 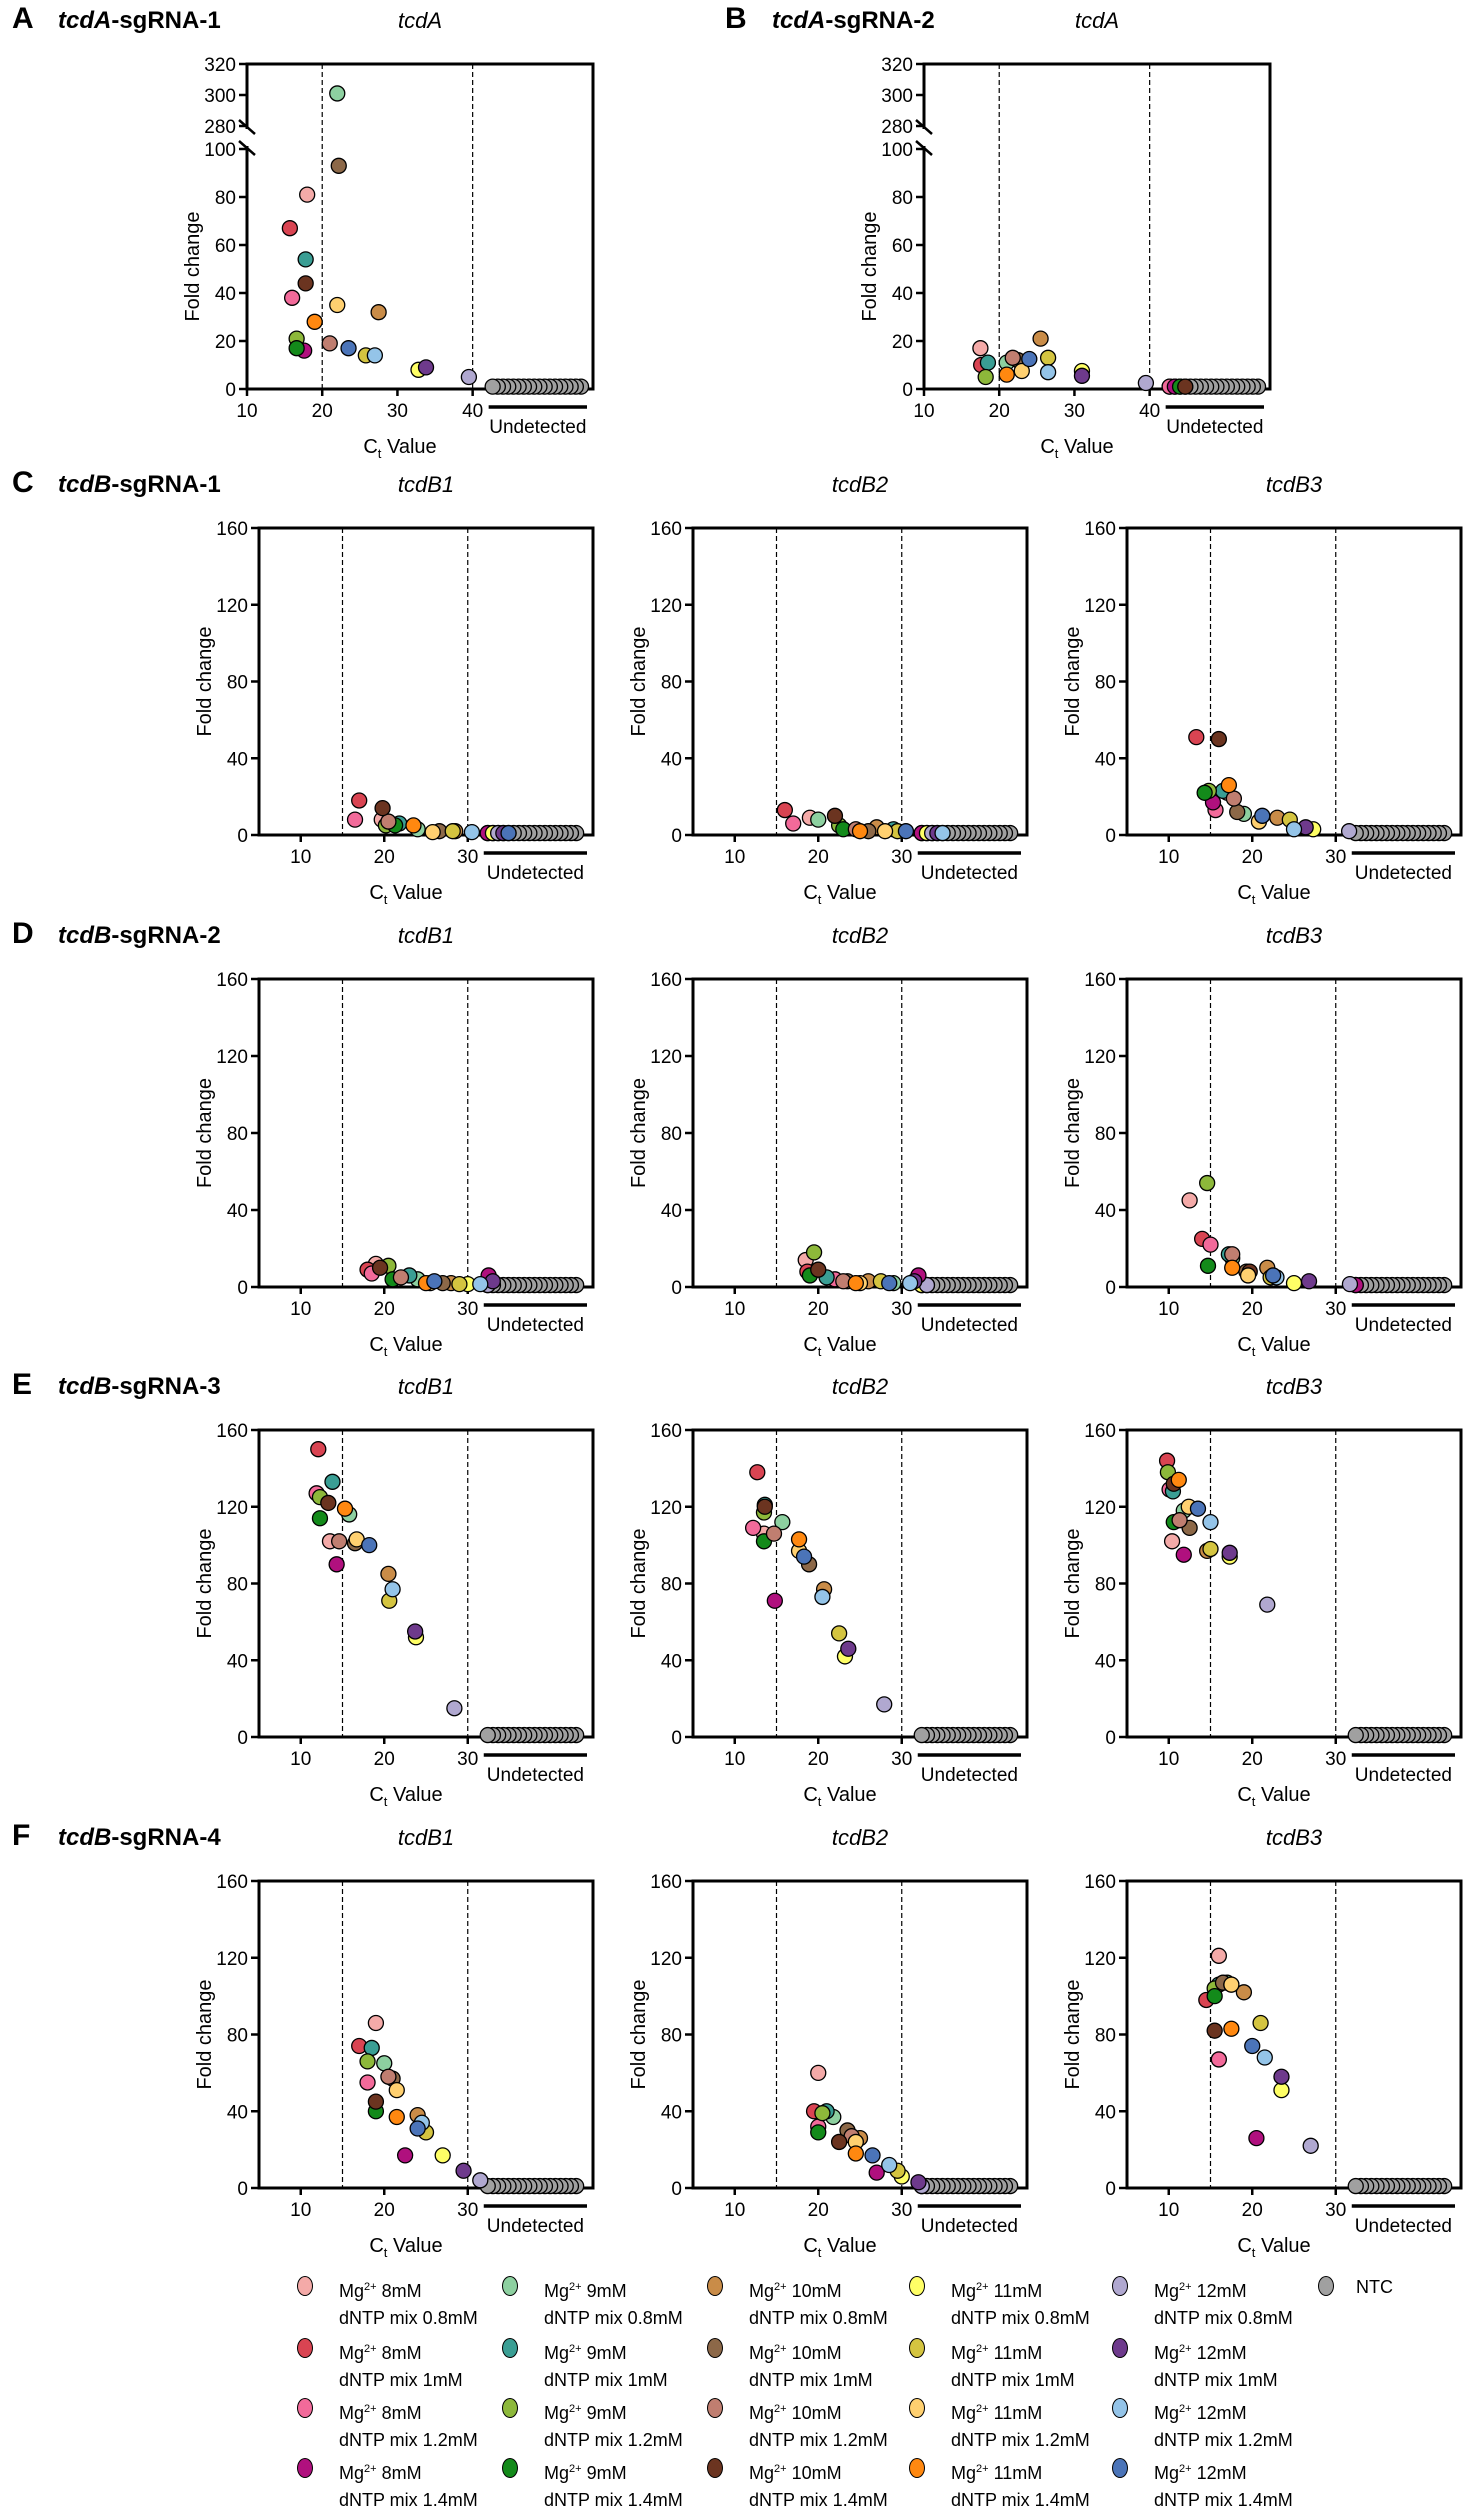 I want to click on row-title-gene: tcdA, so click(x=84, y=20).